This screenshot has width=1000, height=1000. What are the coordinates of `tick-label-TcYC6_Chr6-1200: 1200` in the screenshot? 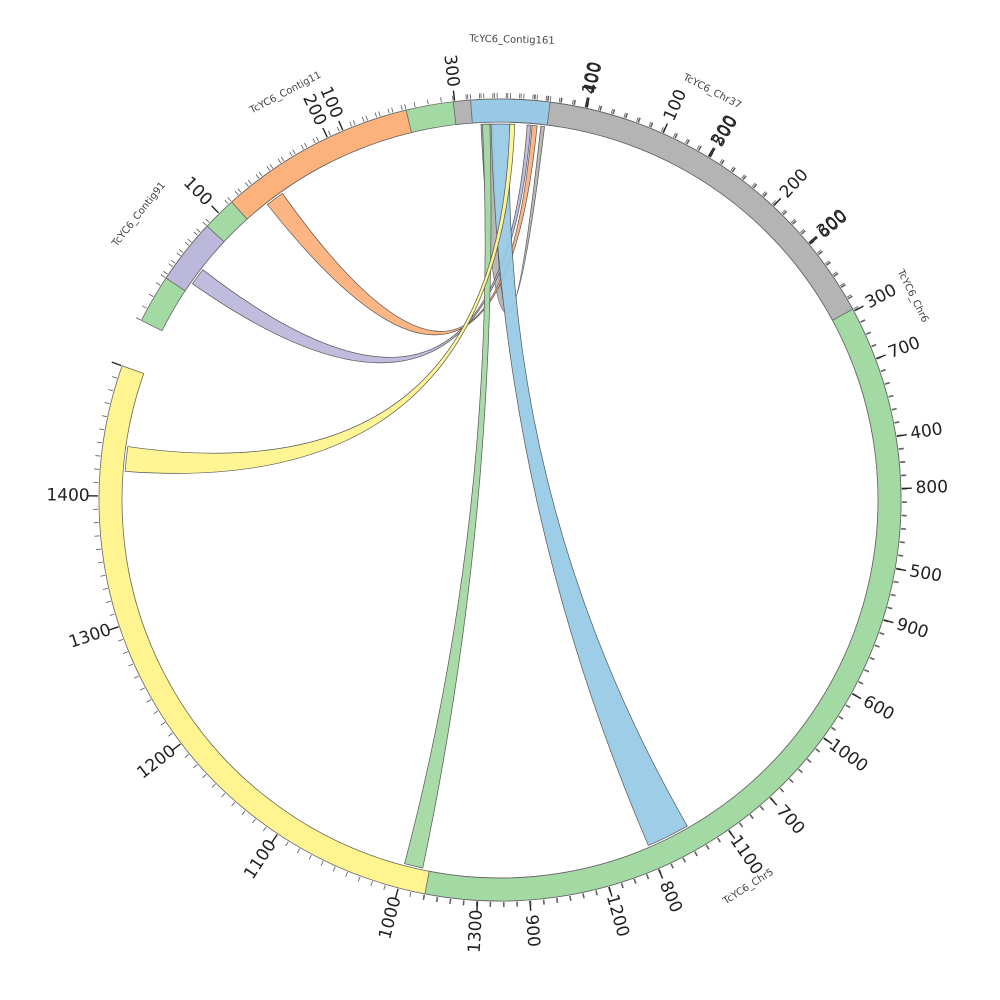 It's located at (617, 915).